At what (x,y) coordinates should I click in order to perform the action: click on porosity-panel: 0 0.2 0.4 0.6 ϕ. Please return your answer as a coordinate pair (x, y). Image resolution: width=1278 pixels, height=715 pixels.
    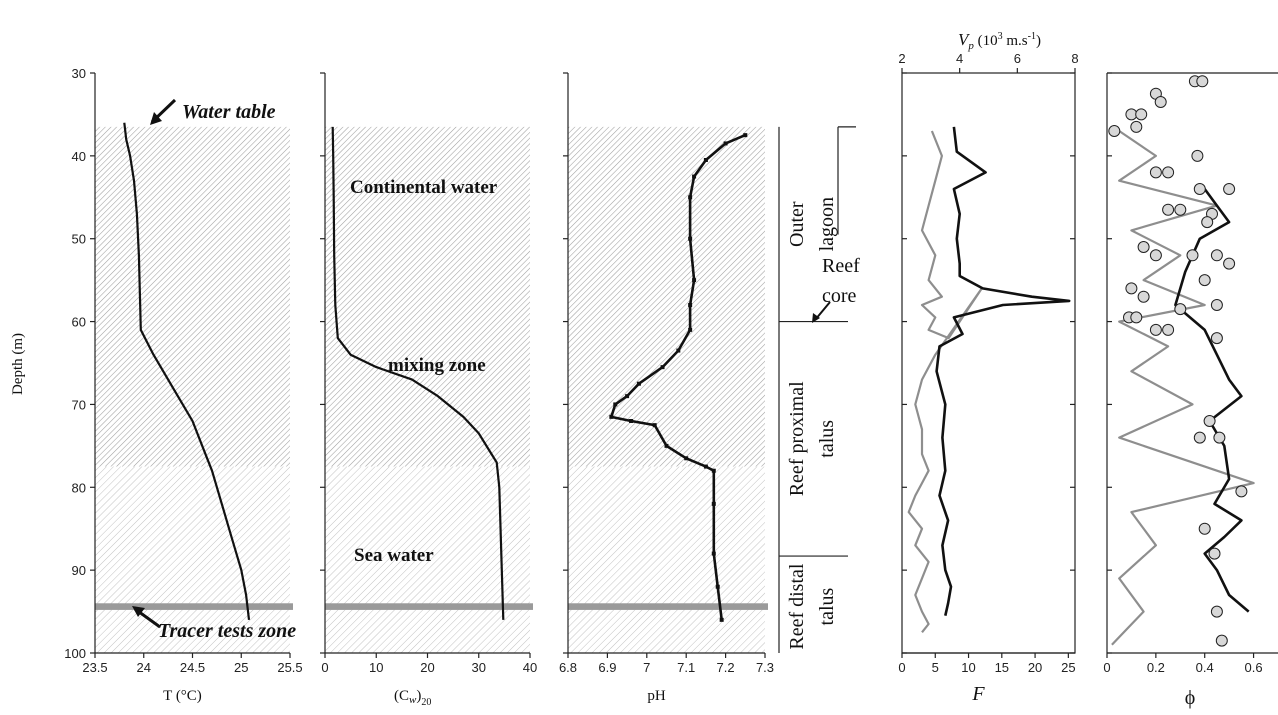
    Looking at the image, I should click on (1190, 390).